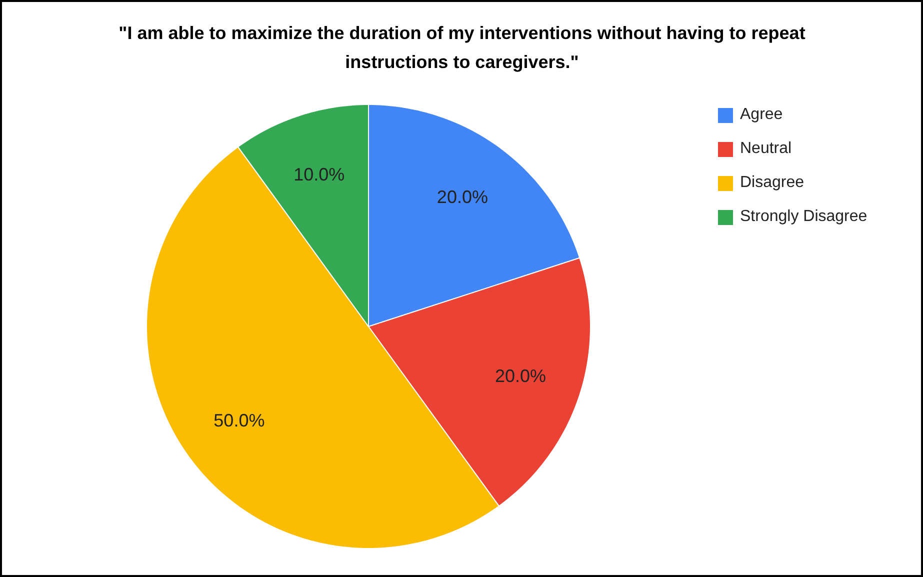  I want to click on legend-label: Neutral, so click(766, 149).